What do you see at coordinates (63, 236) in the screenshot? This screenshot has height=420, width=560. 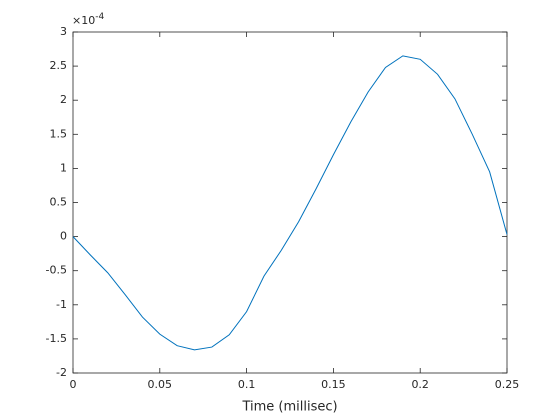 I see `y-tick-label: 0` at bounding box center [63, 236].